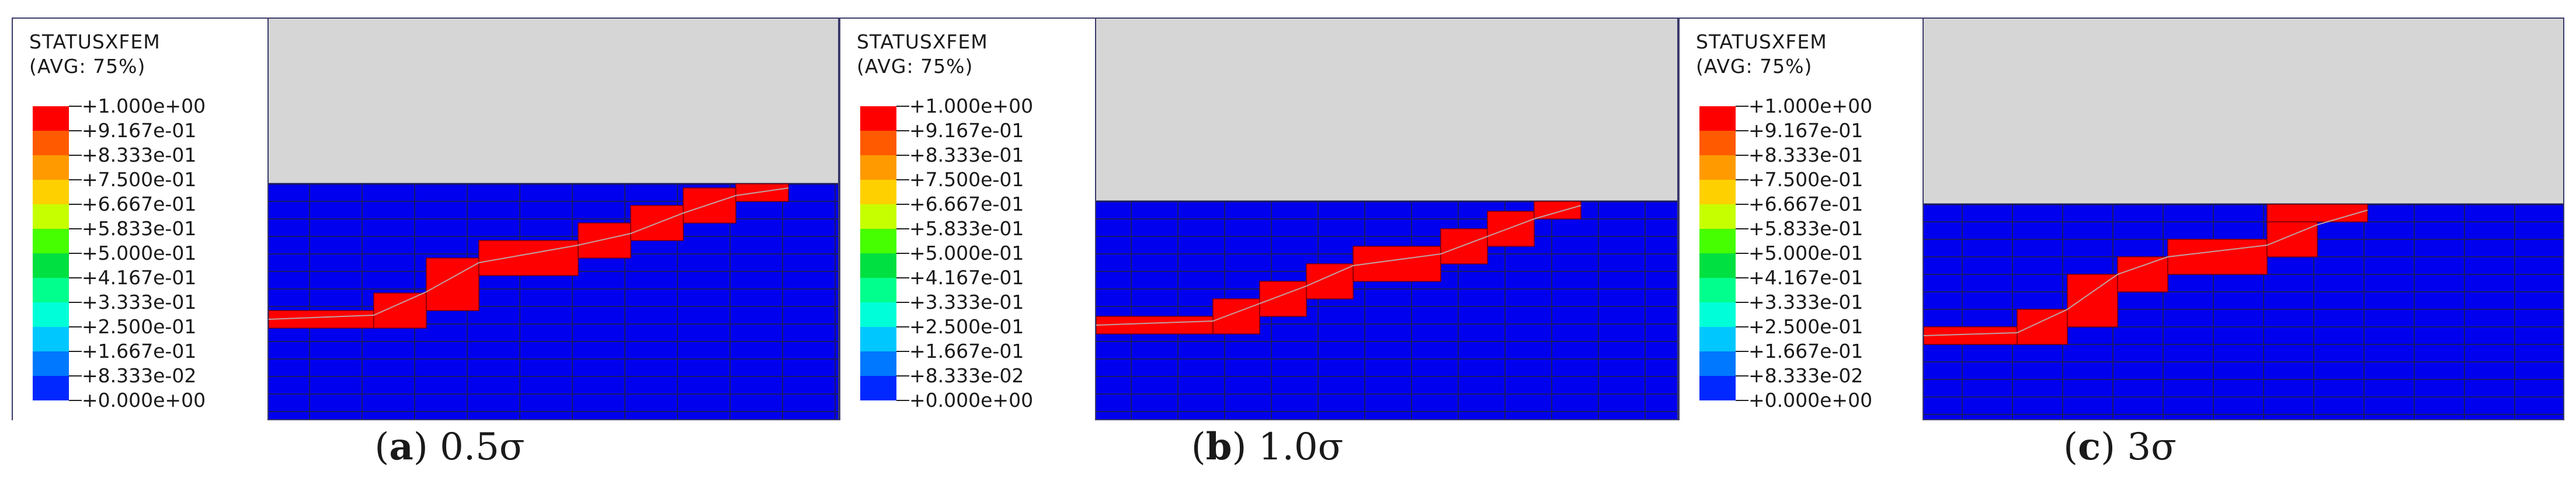 This screenshot has width=2576, height=495. Describe the element at coordinates (87, 66) in the screenshot. I see `legend-subtitle: (AVG: 75%)` at that location.